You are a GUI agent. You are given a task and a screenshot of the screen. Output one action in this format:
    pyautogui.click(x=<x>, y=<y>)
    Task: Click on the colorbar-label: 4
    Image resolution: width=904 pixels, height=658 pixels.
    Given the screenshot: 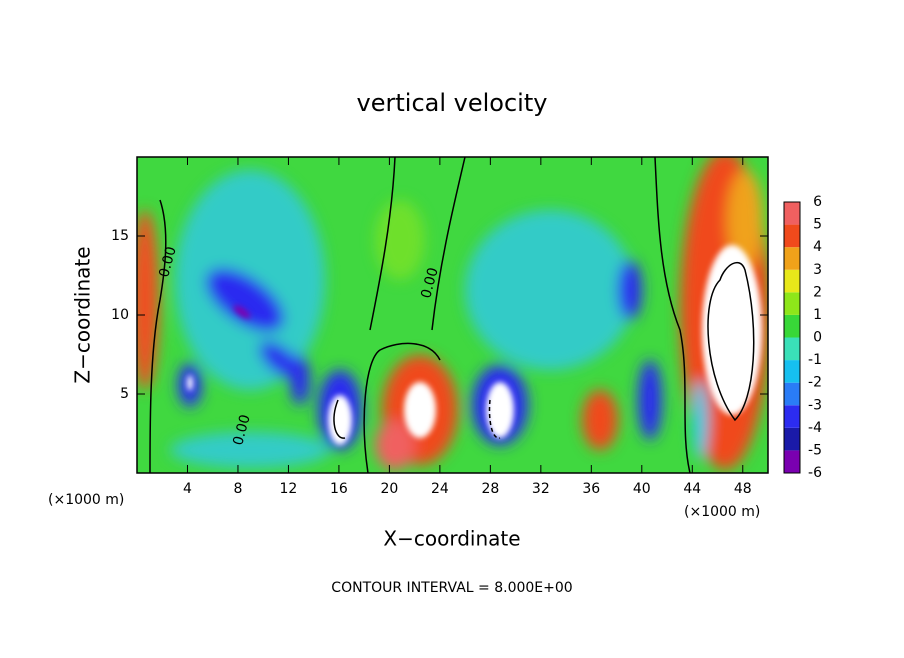 What is the action you would take?
    pyautogui.click(x=817, y=247)
    